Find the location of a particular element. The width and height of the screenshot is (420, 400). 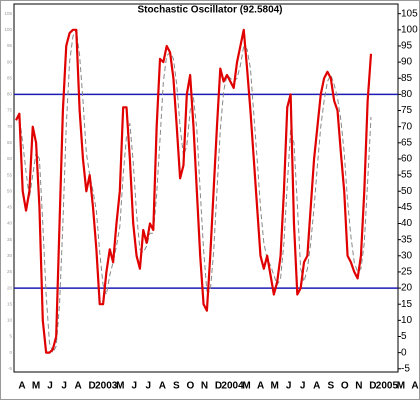

y-tick-label-left: 20 is located at coordinates (10, 287).